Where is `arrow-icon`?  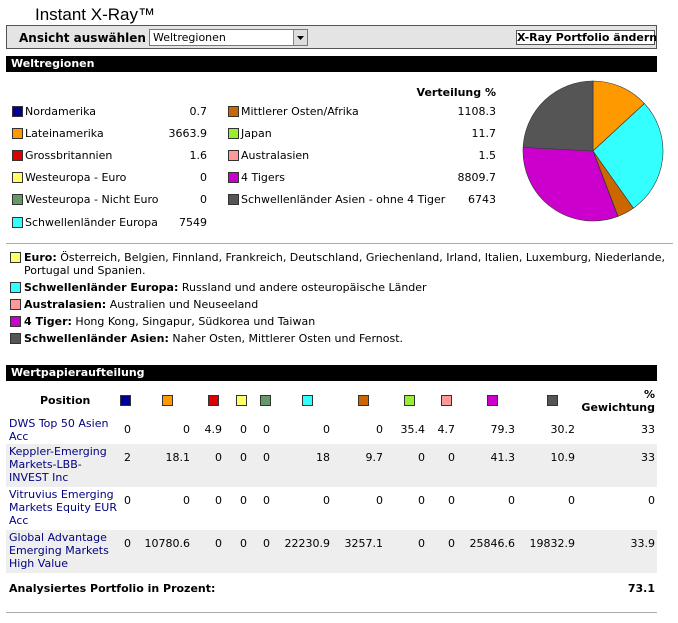 arrow-icon is located at coordinates (300, 38).